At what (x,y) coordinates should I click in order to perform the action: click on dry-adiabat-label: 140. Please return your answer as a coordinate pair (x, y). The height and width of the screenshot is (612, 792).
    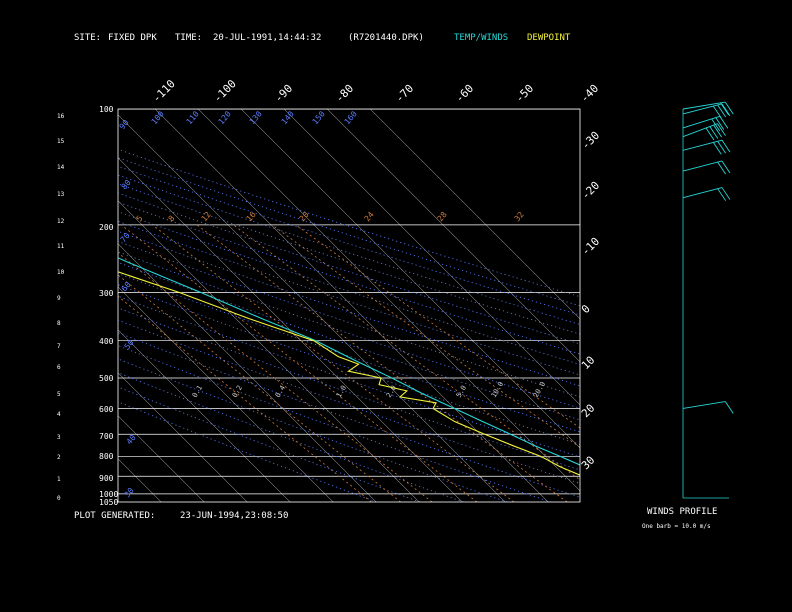
    Looking at the image, I should click on (288, 117).